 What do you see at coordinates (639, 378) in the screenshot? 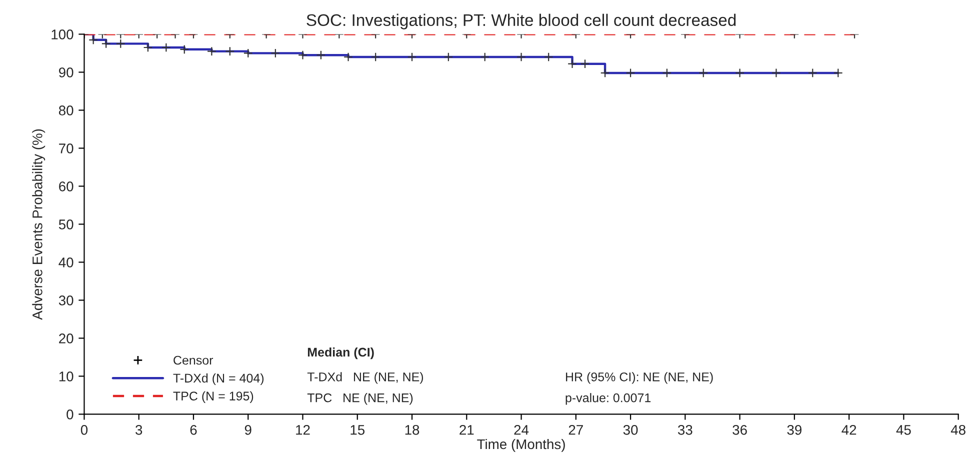
I see `annotation: HR (95% CI): NE (NE, NE)` at bounding box center [639, 378].